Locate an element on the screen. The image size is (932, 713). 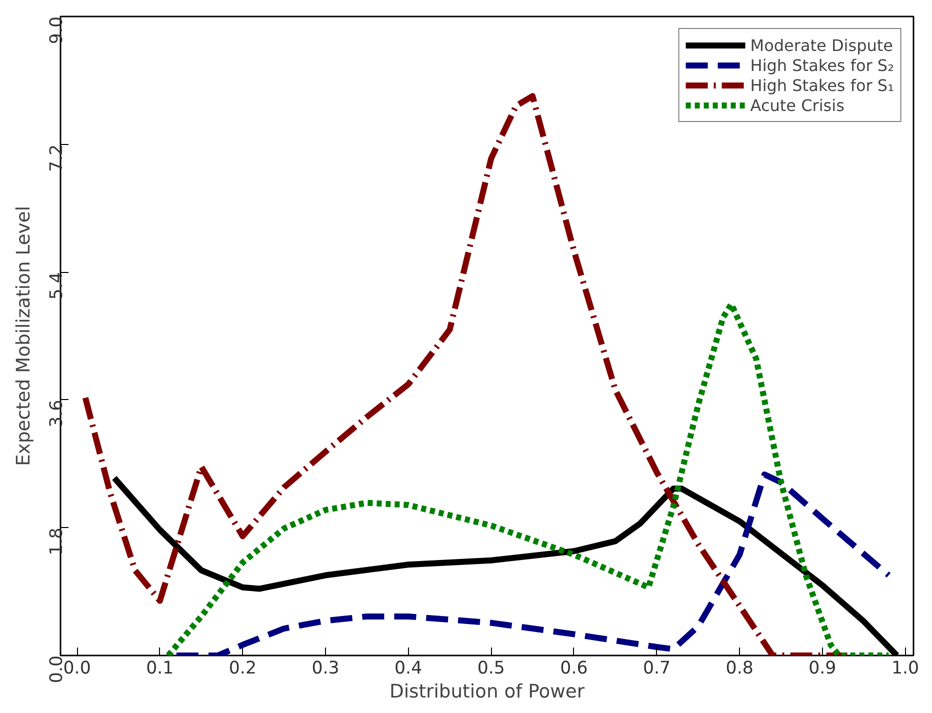
legend-label: Acute Crisis is located at coordinates (797, 105).